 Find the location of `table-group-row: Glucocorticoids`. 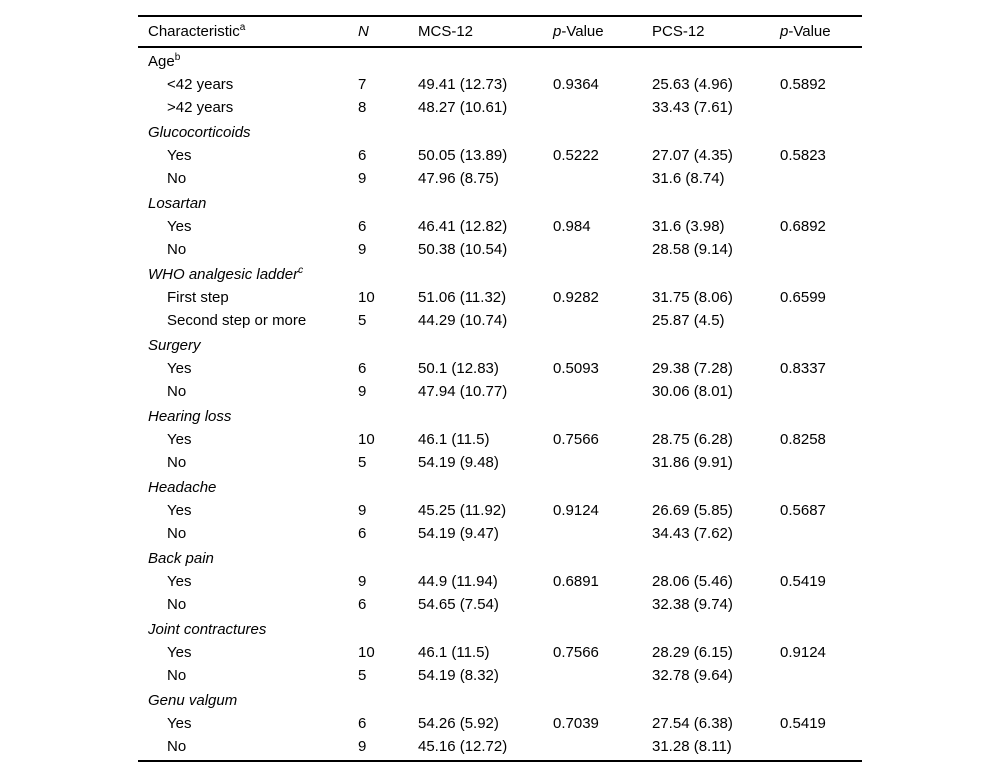

table-group-row: Glucocorticoids is located at coordinates (500, 132).